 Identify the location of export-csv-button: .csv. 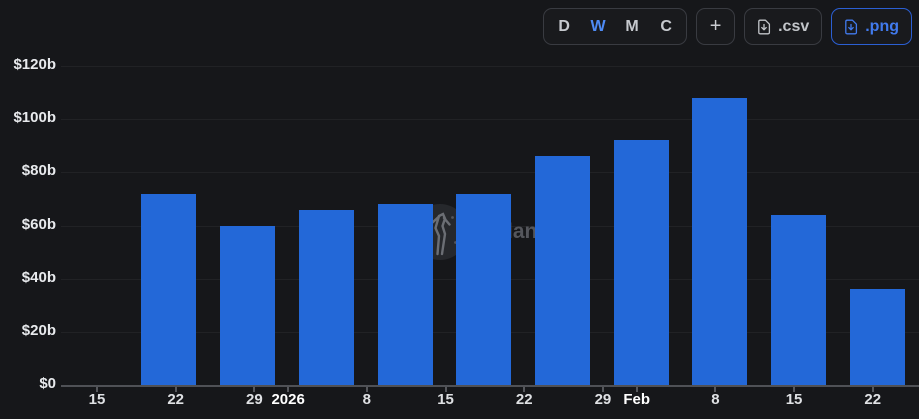
(783, 26).